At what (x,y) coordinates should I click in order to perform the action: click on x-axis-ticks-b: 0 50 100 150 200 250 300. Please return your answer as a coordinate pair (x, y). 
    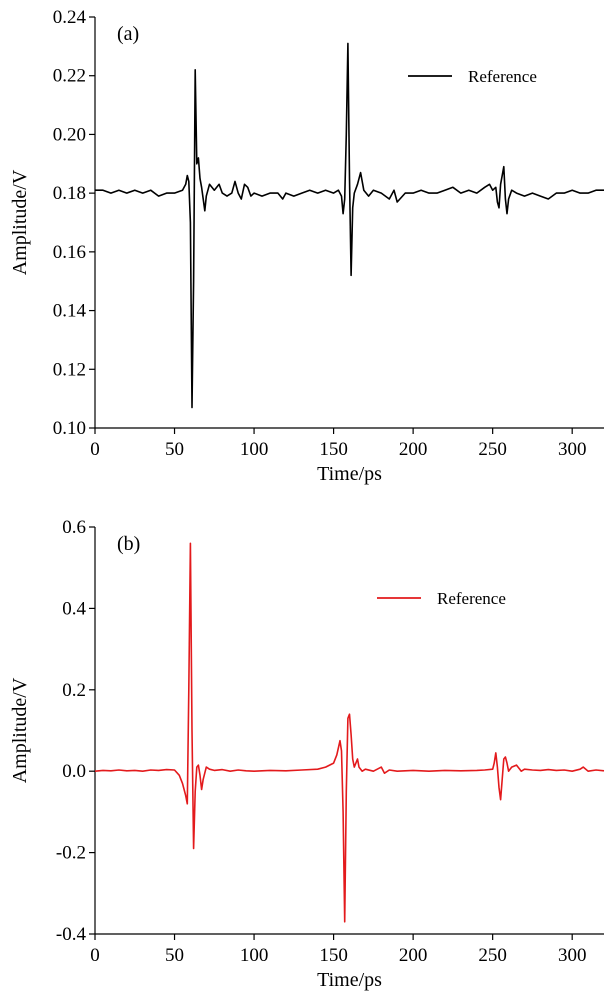
    Looking at the image, I should click on (338, 950).